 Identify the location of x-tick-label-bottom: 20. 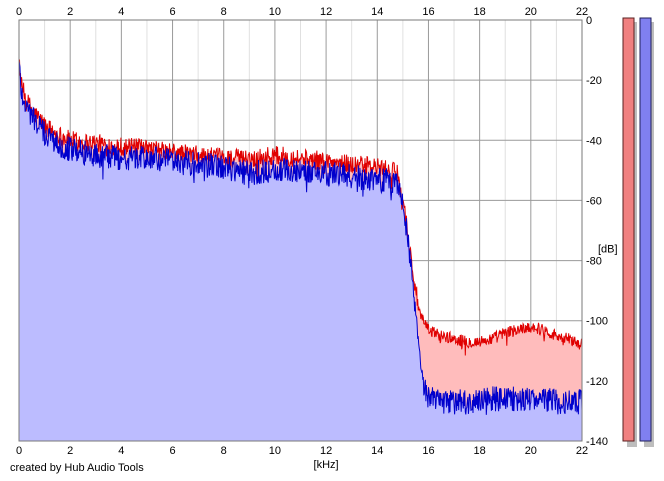
(531, 451).